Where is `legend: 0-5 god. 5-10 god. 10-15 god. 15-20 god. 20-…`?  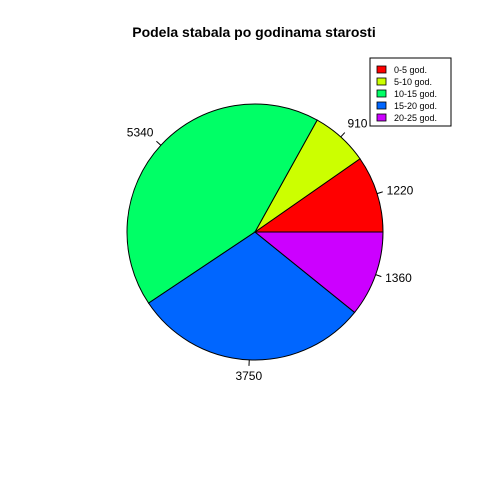 legend: 0-5 god. 5-10 god. 10-15 god. 15-20 god. 20-… is located at coordinates (410, 92).